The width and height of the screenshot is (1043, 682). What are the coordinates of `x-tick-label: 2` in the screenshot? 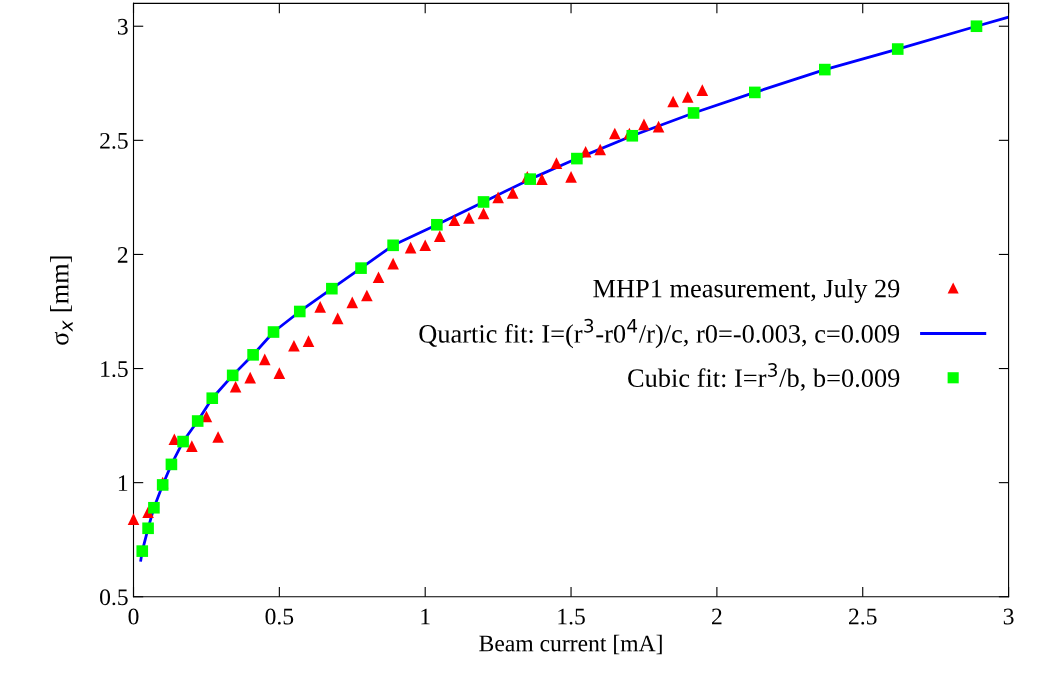 It's located at (717, 616).